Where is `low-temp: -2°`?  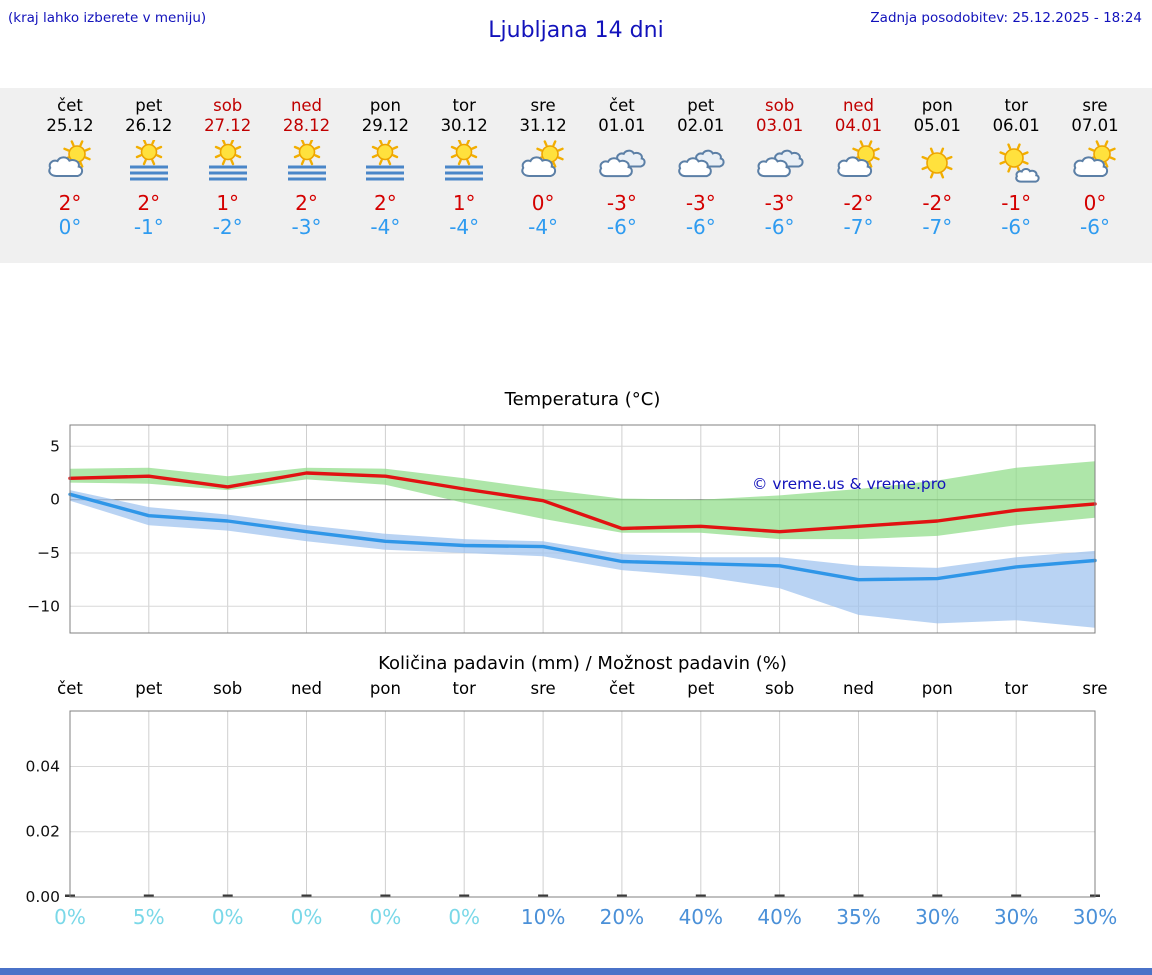
low-temp: -2° is located at coordinates (227, 227).